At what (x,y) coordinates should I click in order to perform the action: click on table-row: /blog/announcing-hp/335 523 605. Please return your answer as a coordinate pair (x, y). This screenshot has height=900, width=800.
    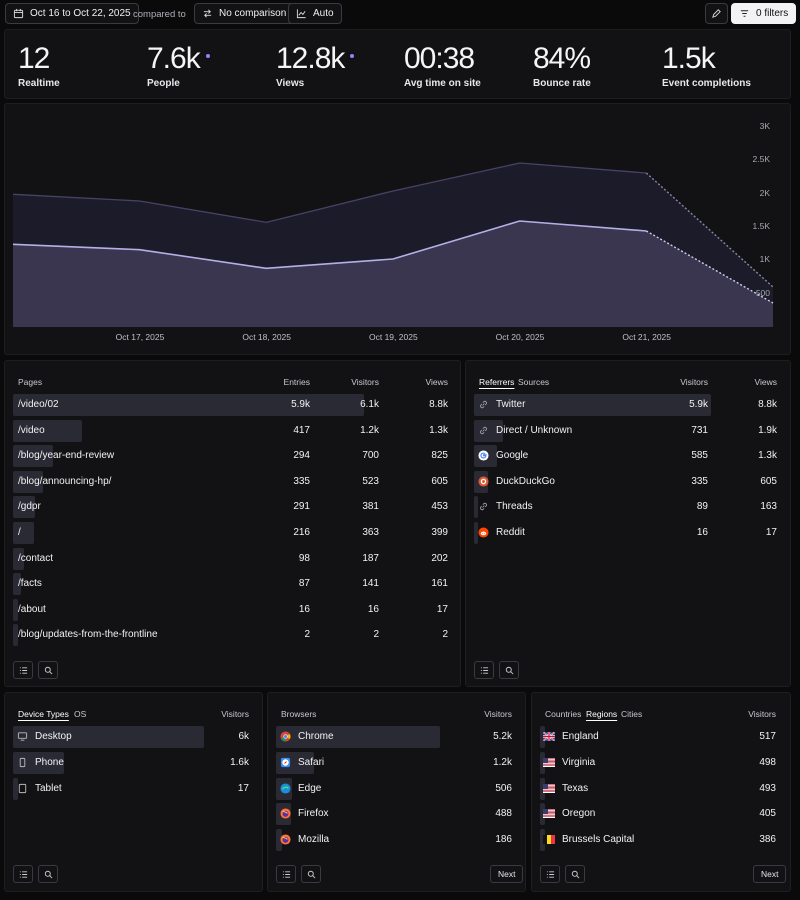
    Looking at the image, I should click on (231, 481).